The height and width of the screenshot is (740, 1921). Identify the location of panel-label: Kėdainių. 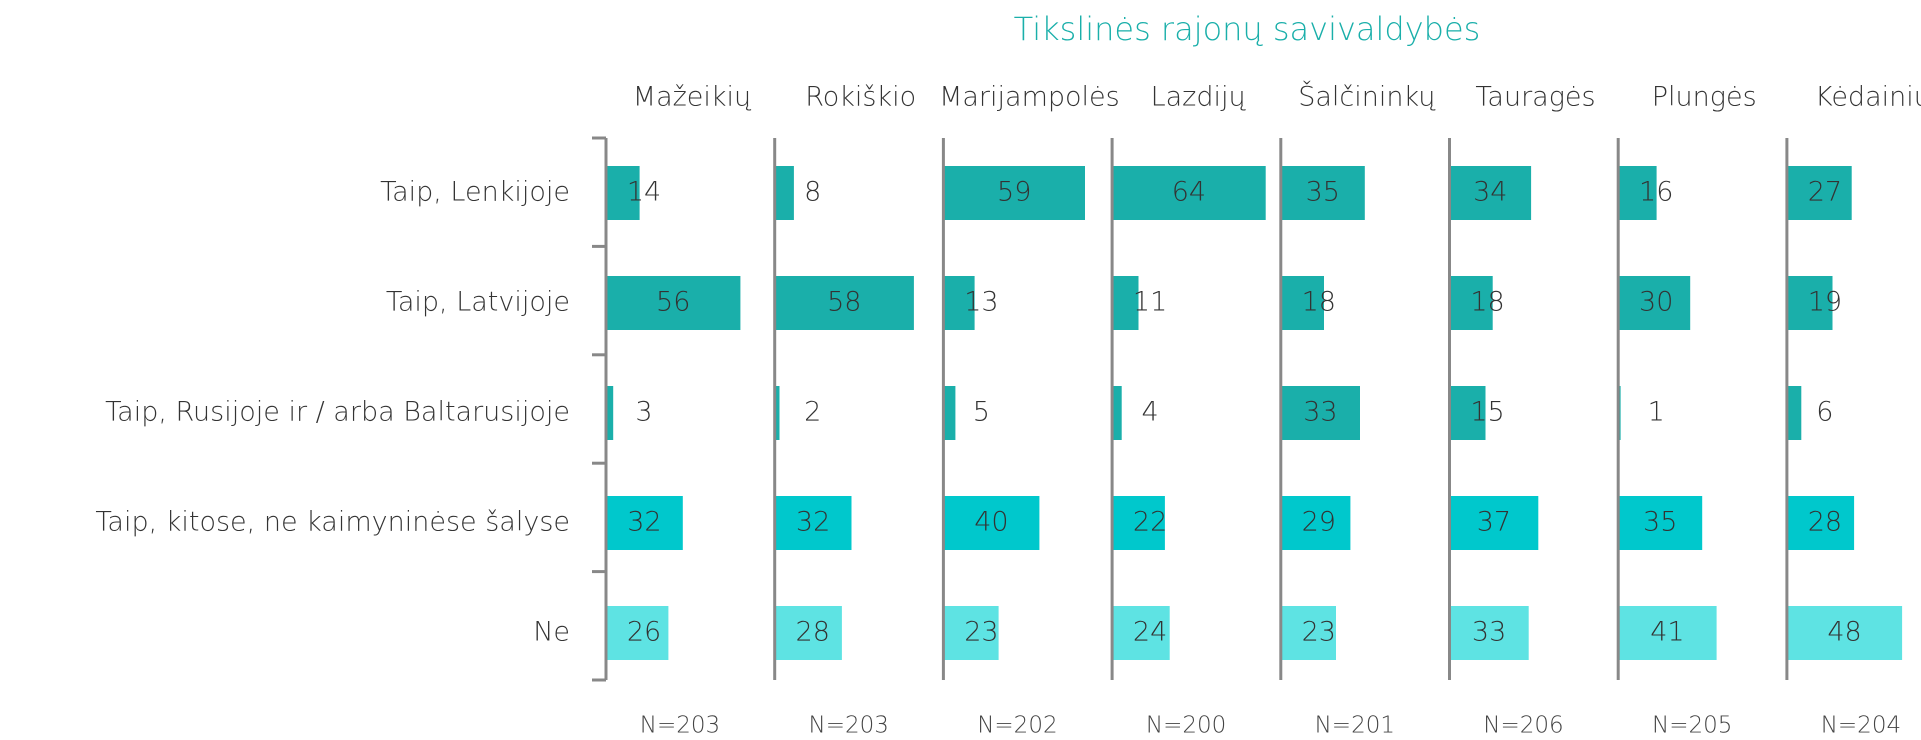
(1868, 97).